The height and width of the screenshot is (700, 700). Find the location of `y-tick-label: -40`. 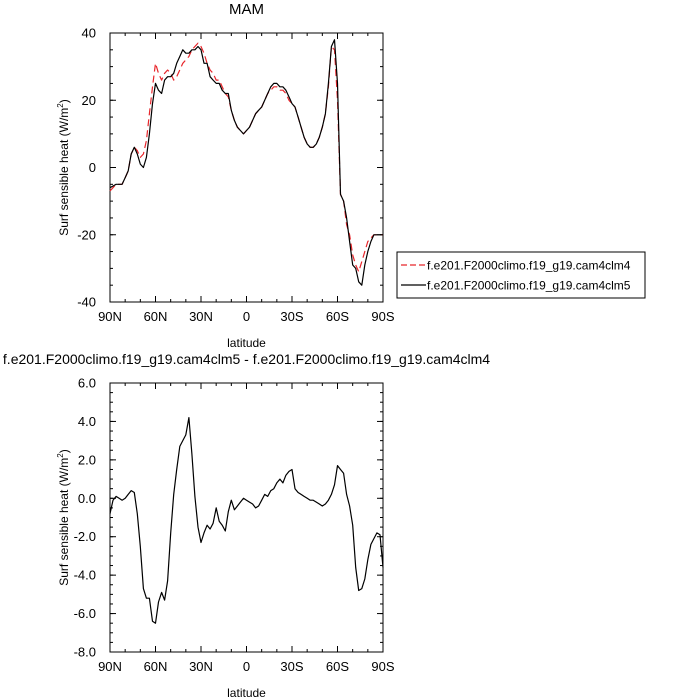

y-tick-label: -40 is located at coordinates (86, 302).